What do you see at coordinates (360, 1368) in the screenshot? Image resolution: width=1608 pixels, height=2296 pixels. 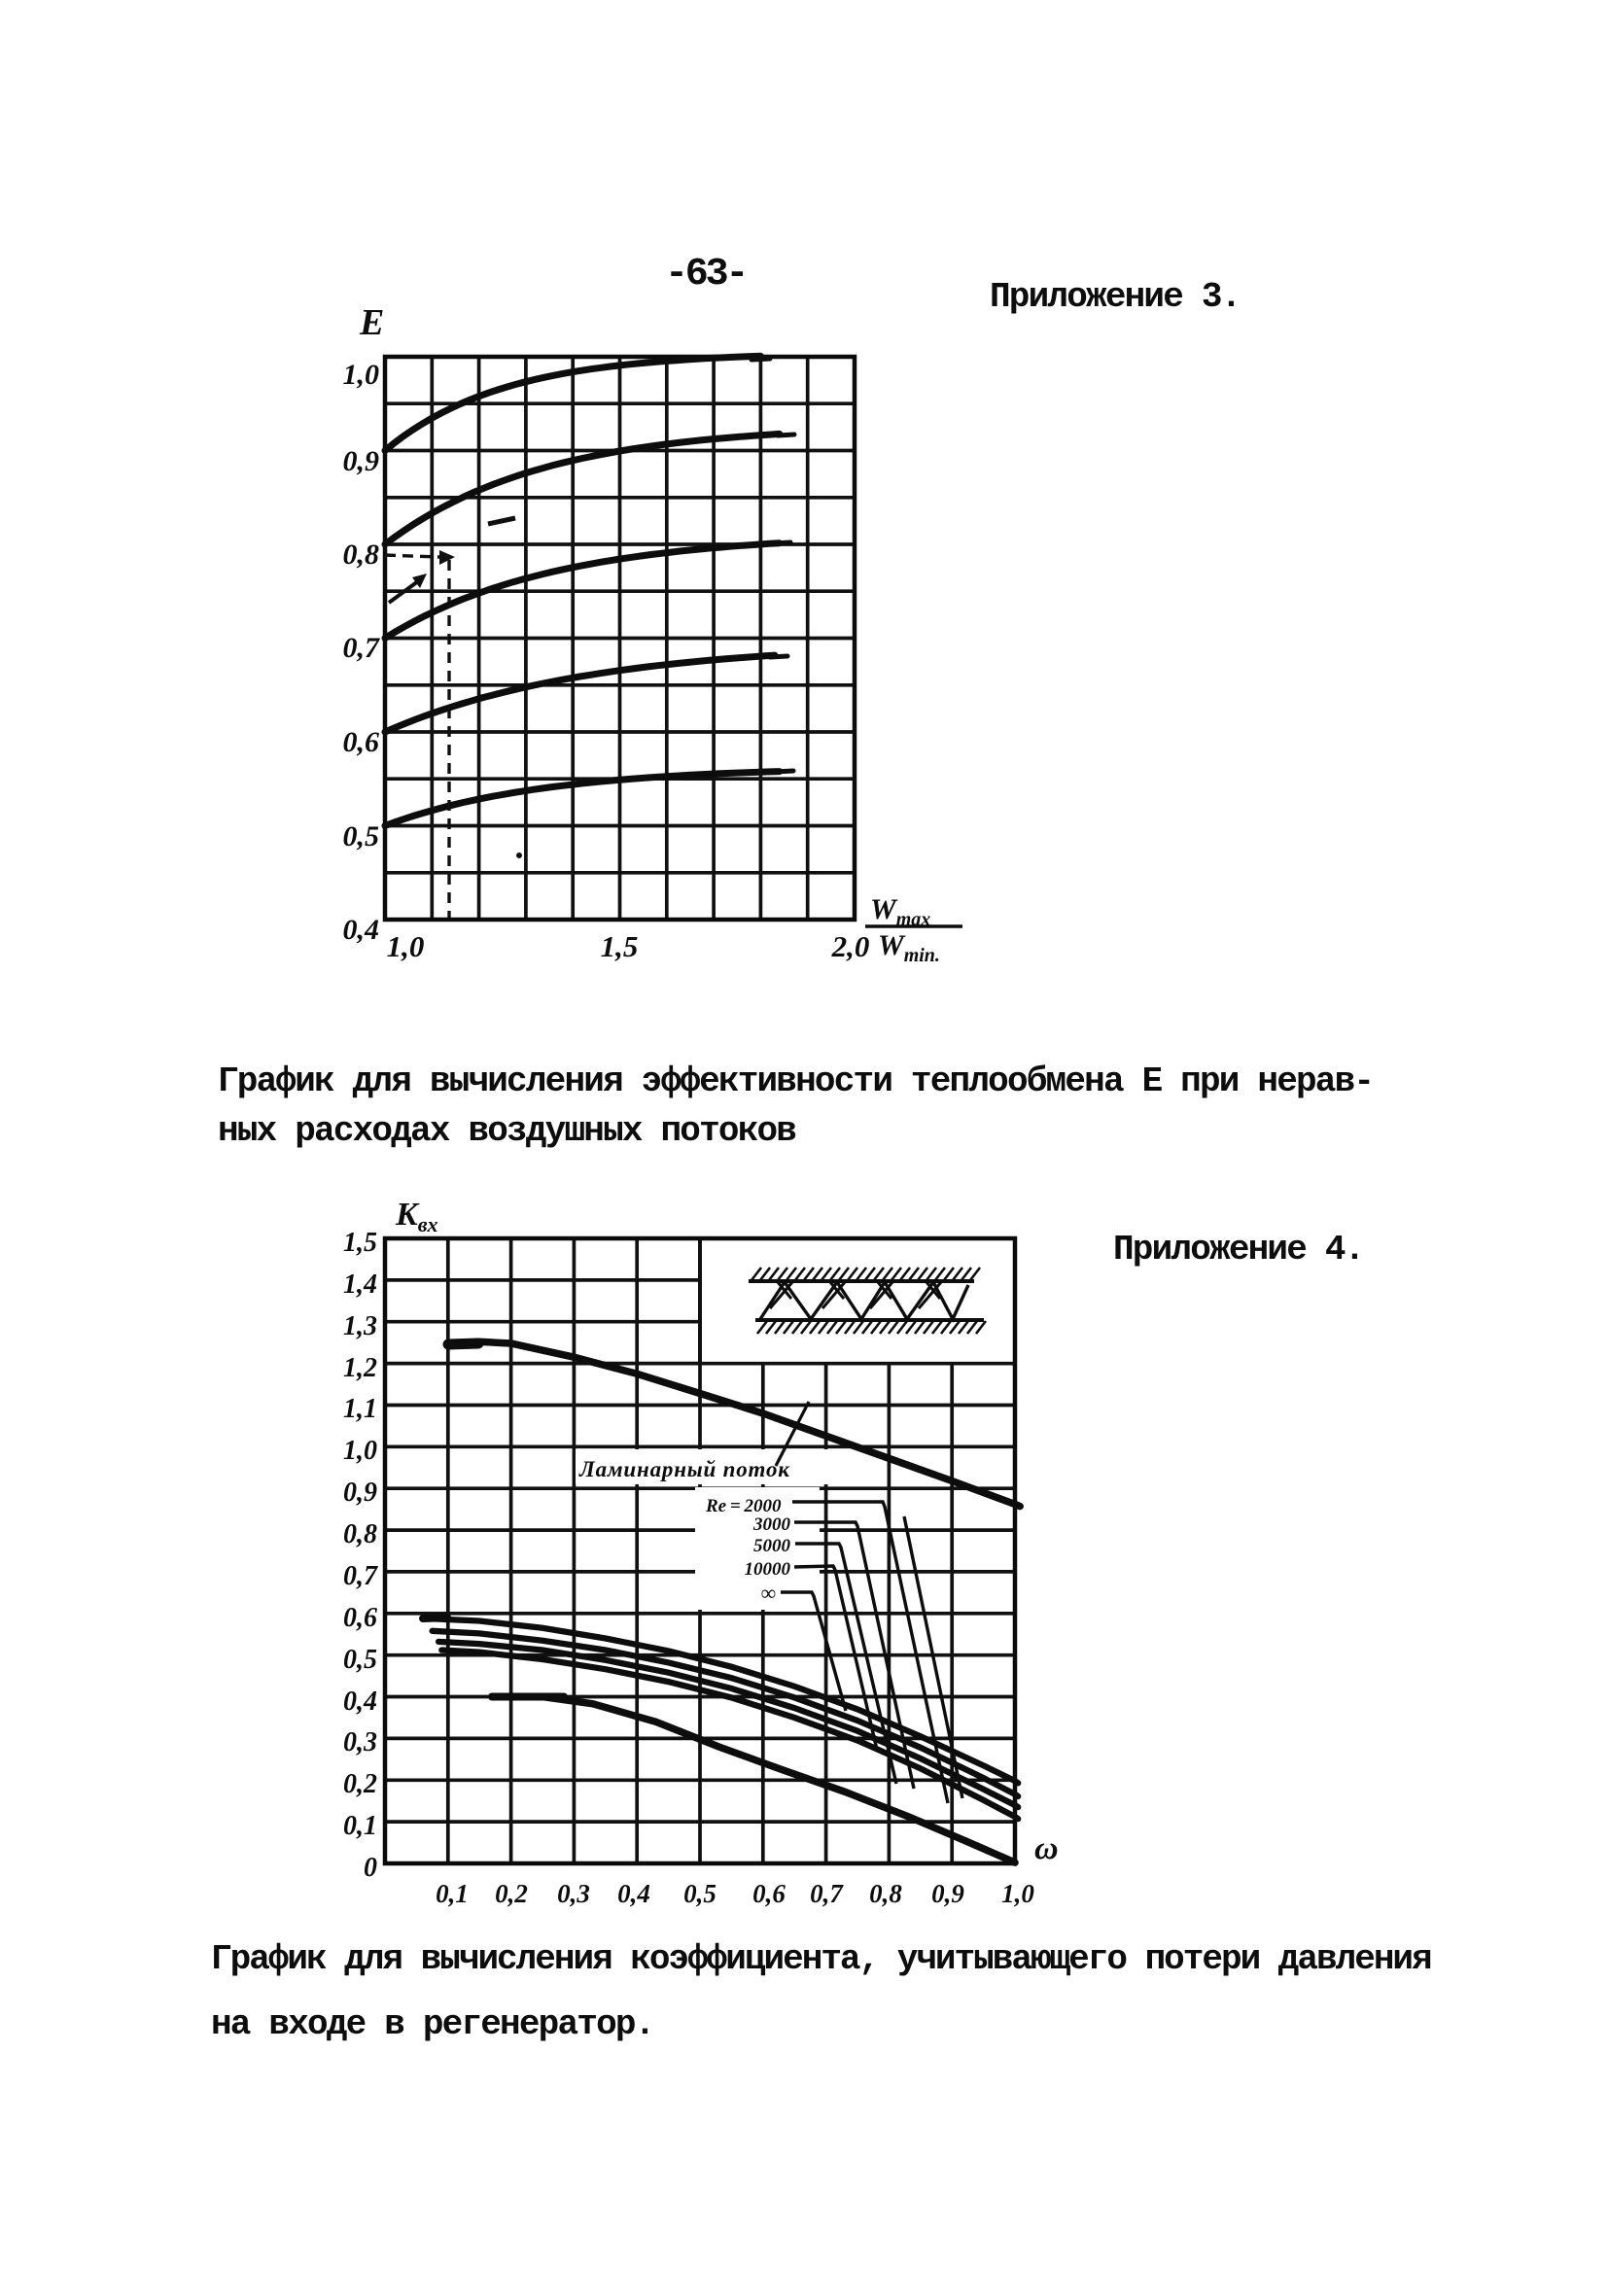 I see `svg-text: 1,2` at bounding box center [360, 1368].